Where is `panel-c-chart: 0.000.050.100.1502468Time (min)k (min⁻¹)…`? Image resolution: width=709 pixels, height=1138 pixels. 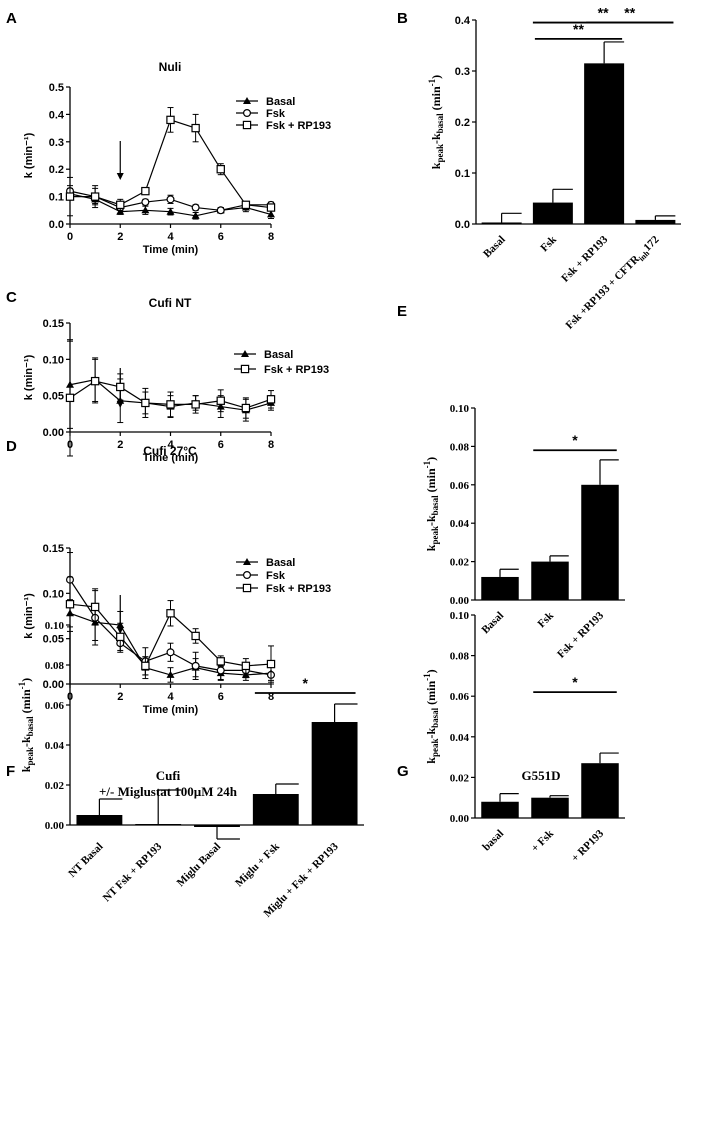
panel-c-chart: 0.000.050.100.1502468Time (min)k (min⁻¹)… is located at coordinates (176, 391).